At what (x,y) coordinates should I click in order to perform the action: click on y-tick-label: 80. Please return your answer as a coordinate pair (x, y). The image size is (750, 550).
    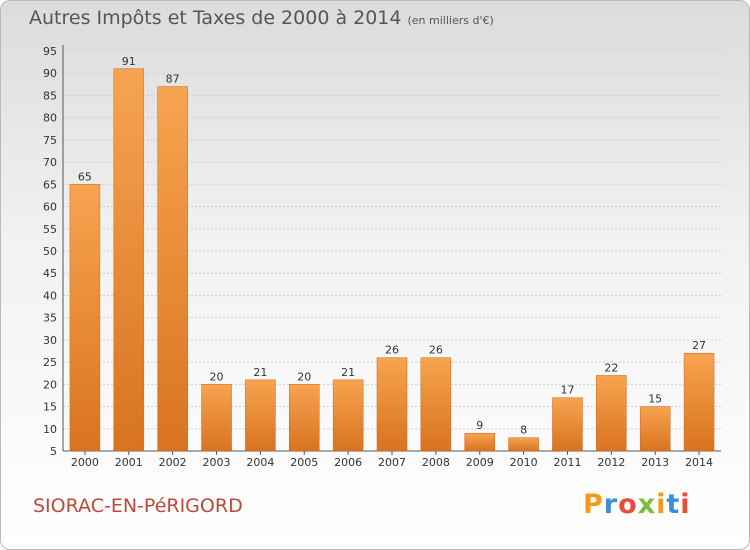
    Looking at the image, I should click on (50, 118).